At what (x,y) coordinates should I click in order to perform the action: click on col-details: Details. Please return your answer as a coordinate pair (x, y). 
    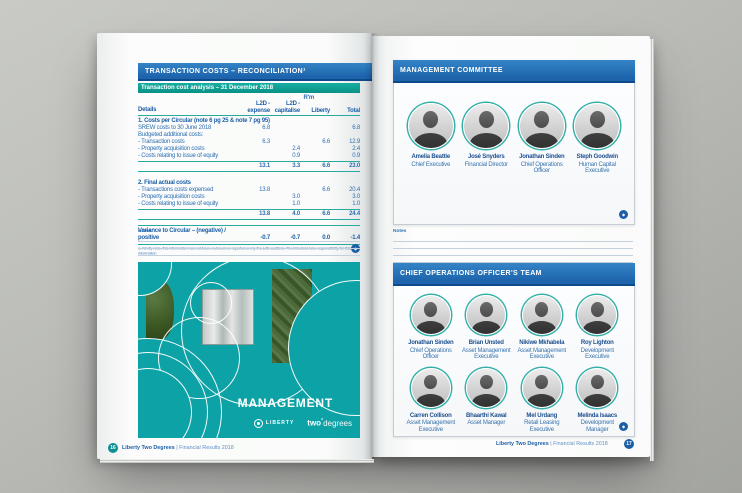
    Looking at the image, I should click on (147, 110).